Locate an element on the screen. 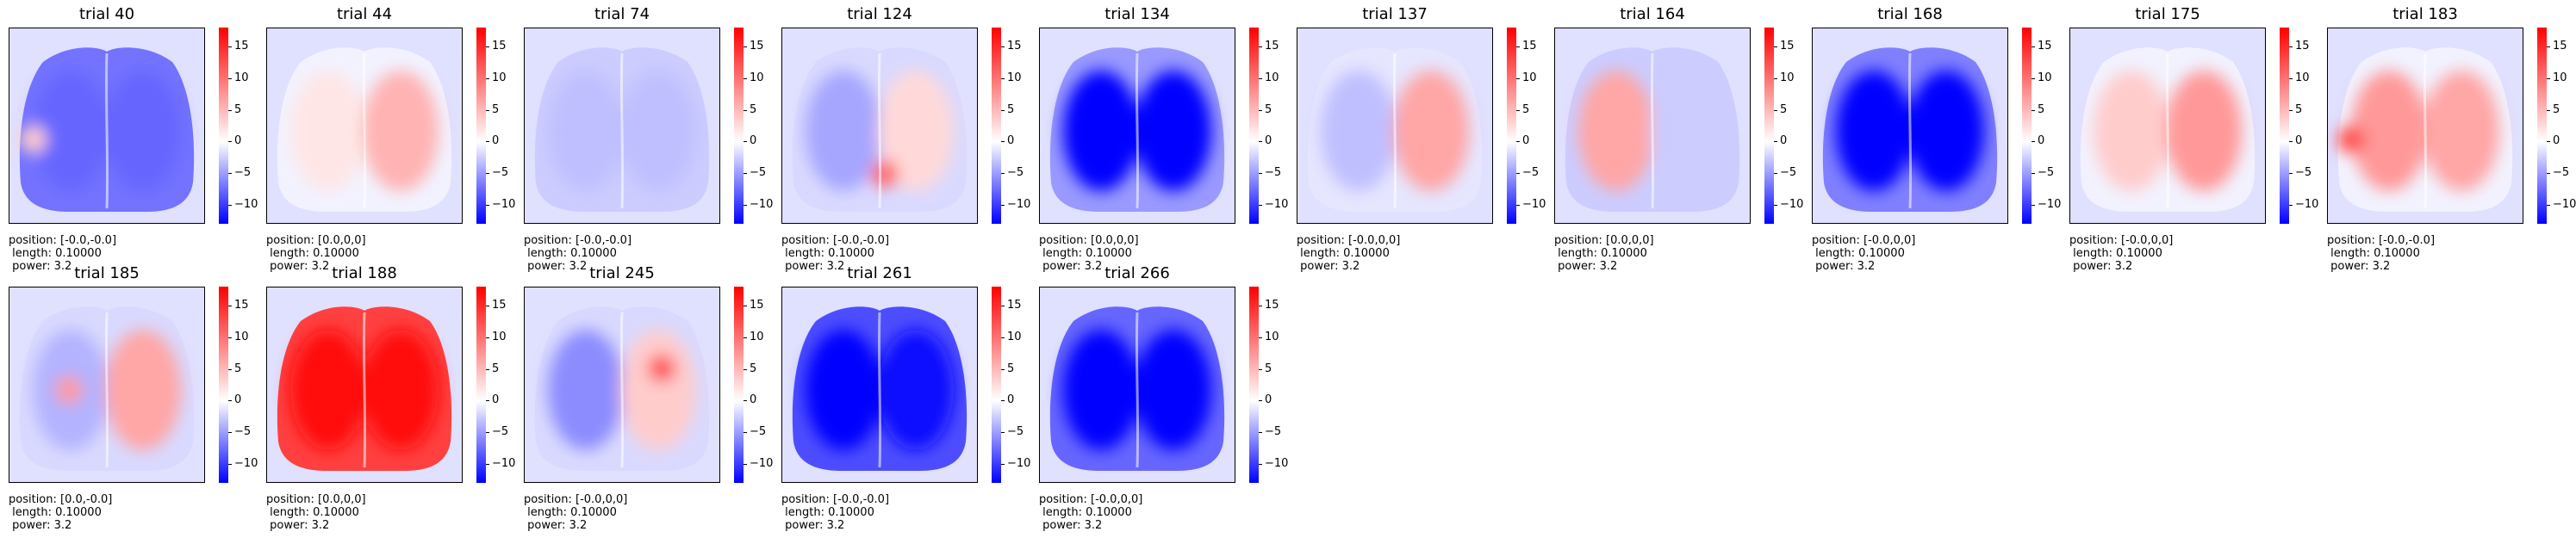 This screenshot has height=544, width=2576. panel-title: trial 183 is located at coordinates (2425, 14).